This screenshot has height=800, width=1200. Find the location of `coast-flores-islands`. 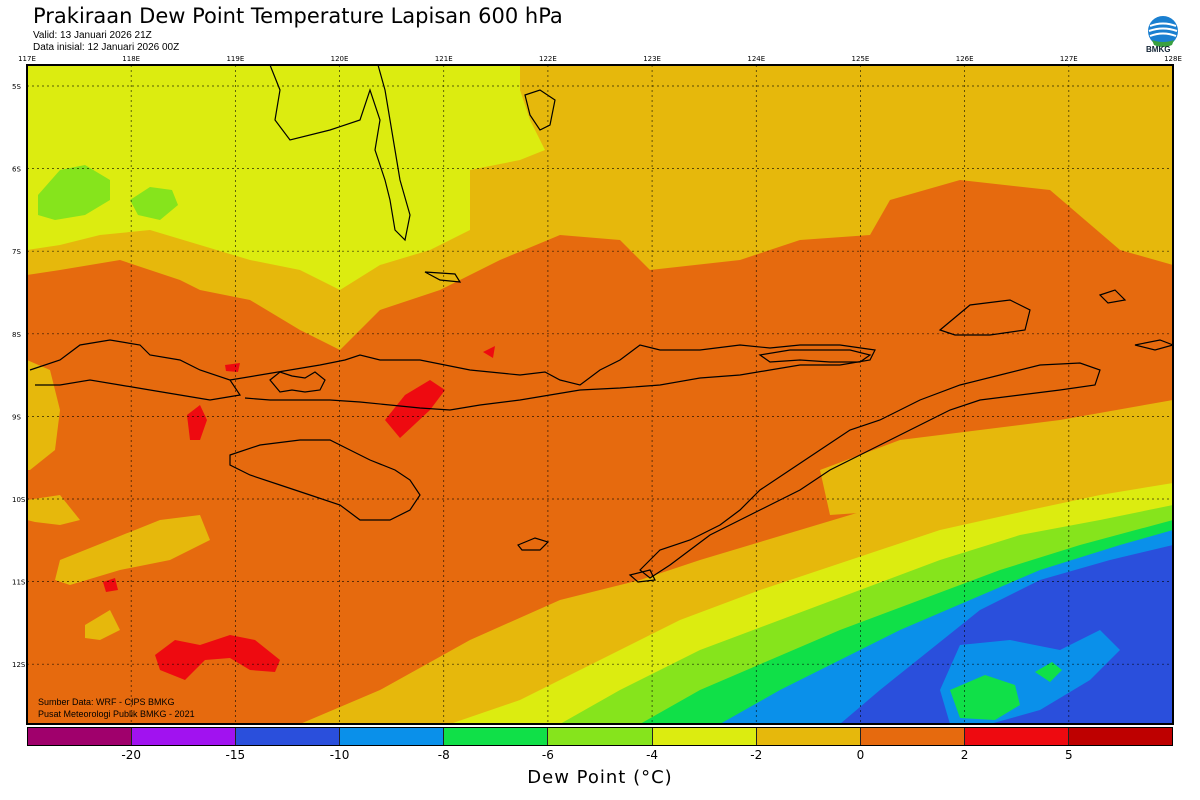

coast-flores-islands is located at coordinates (297, 382).